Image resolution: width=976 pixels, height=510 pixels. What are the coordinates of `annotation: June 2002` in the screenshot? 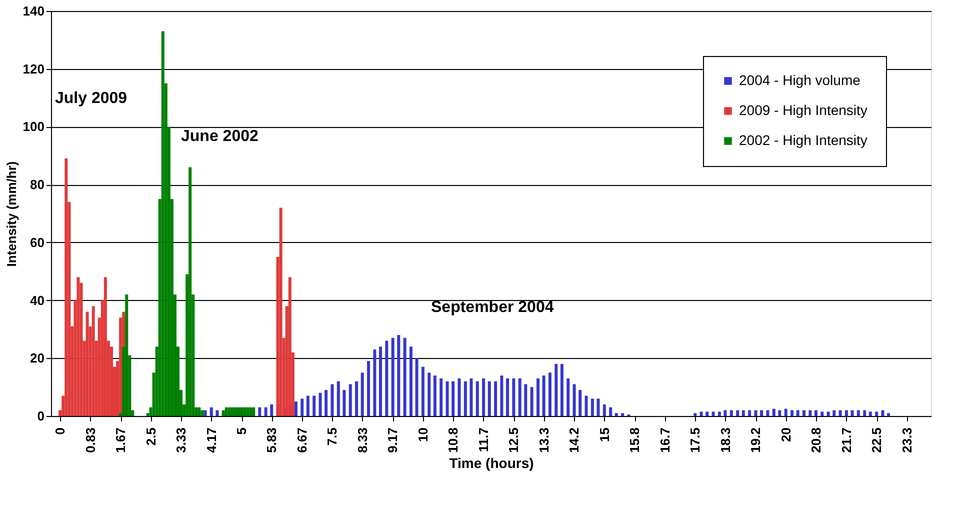 It's located at (219, 136).